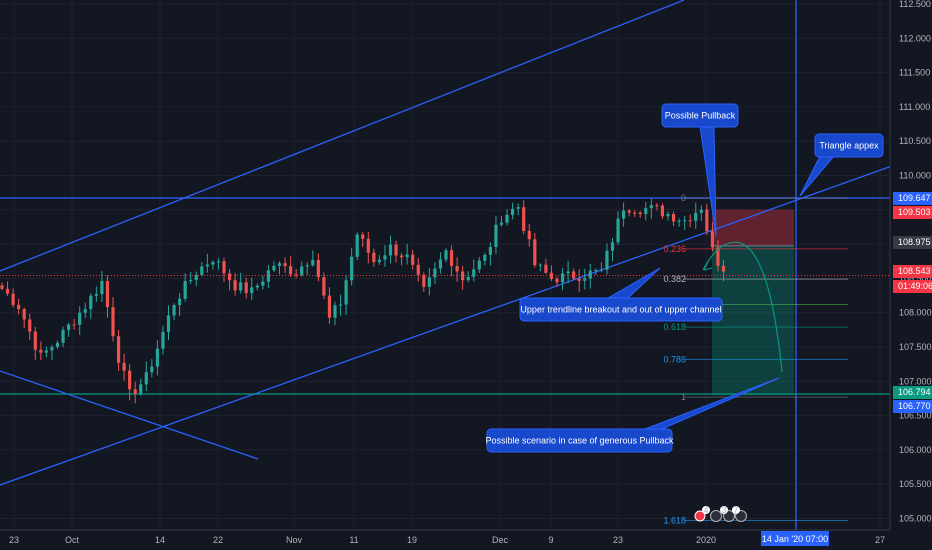  I want to click on callout-scenario-box, so click(579, 440).